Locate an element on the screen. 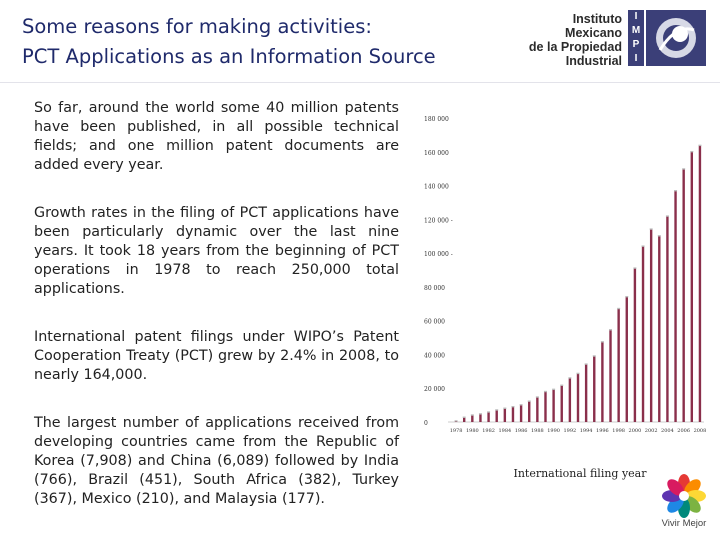  logo-acronym: I M P I is located at coordinates (636, 38).